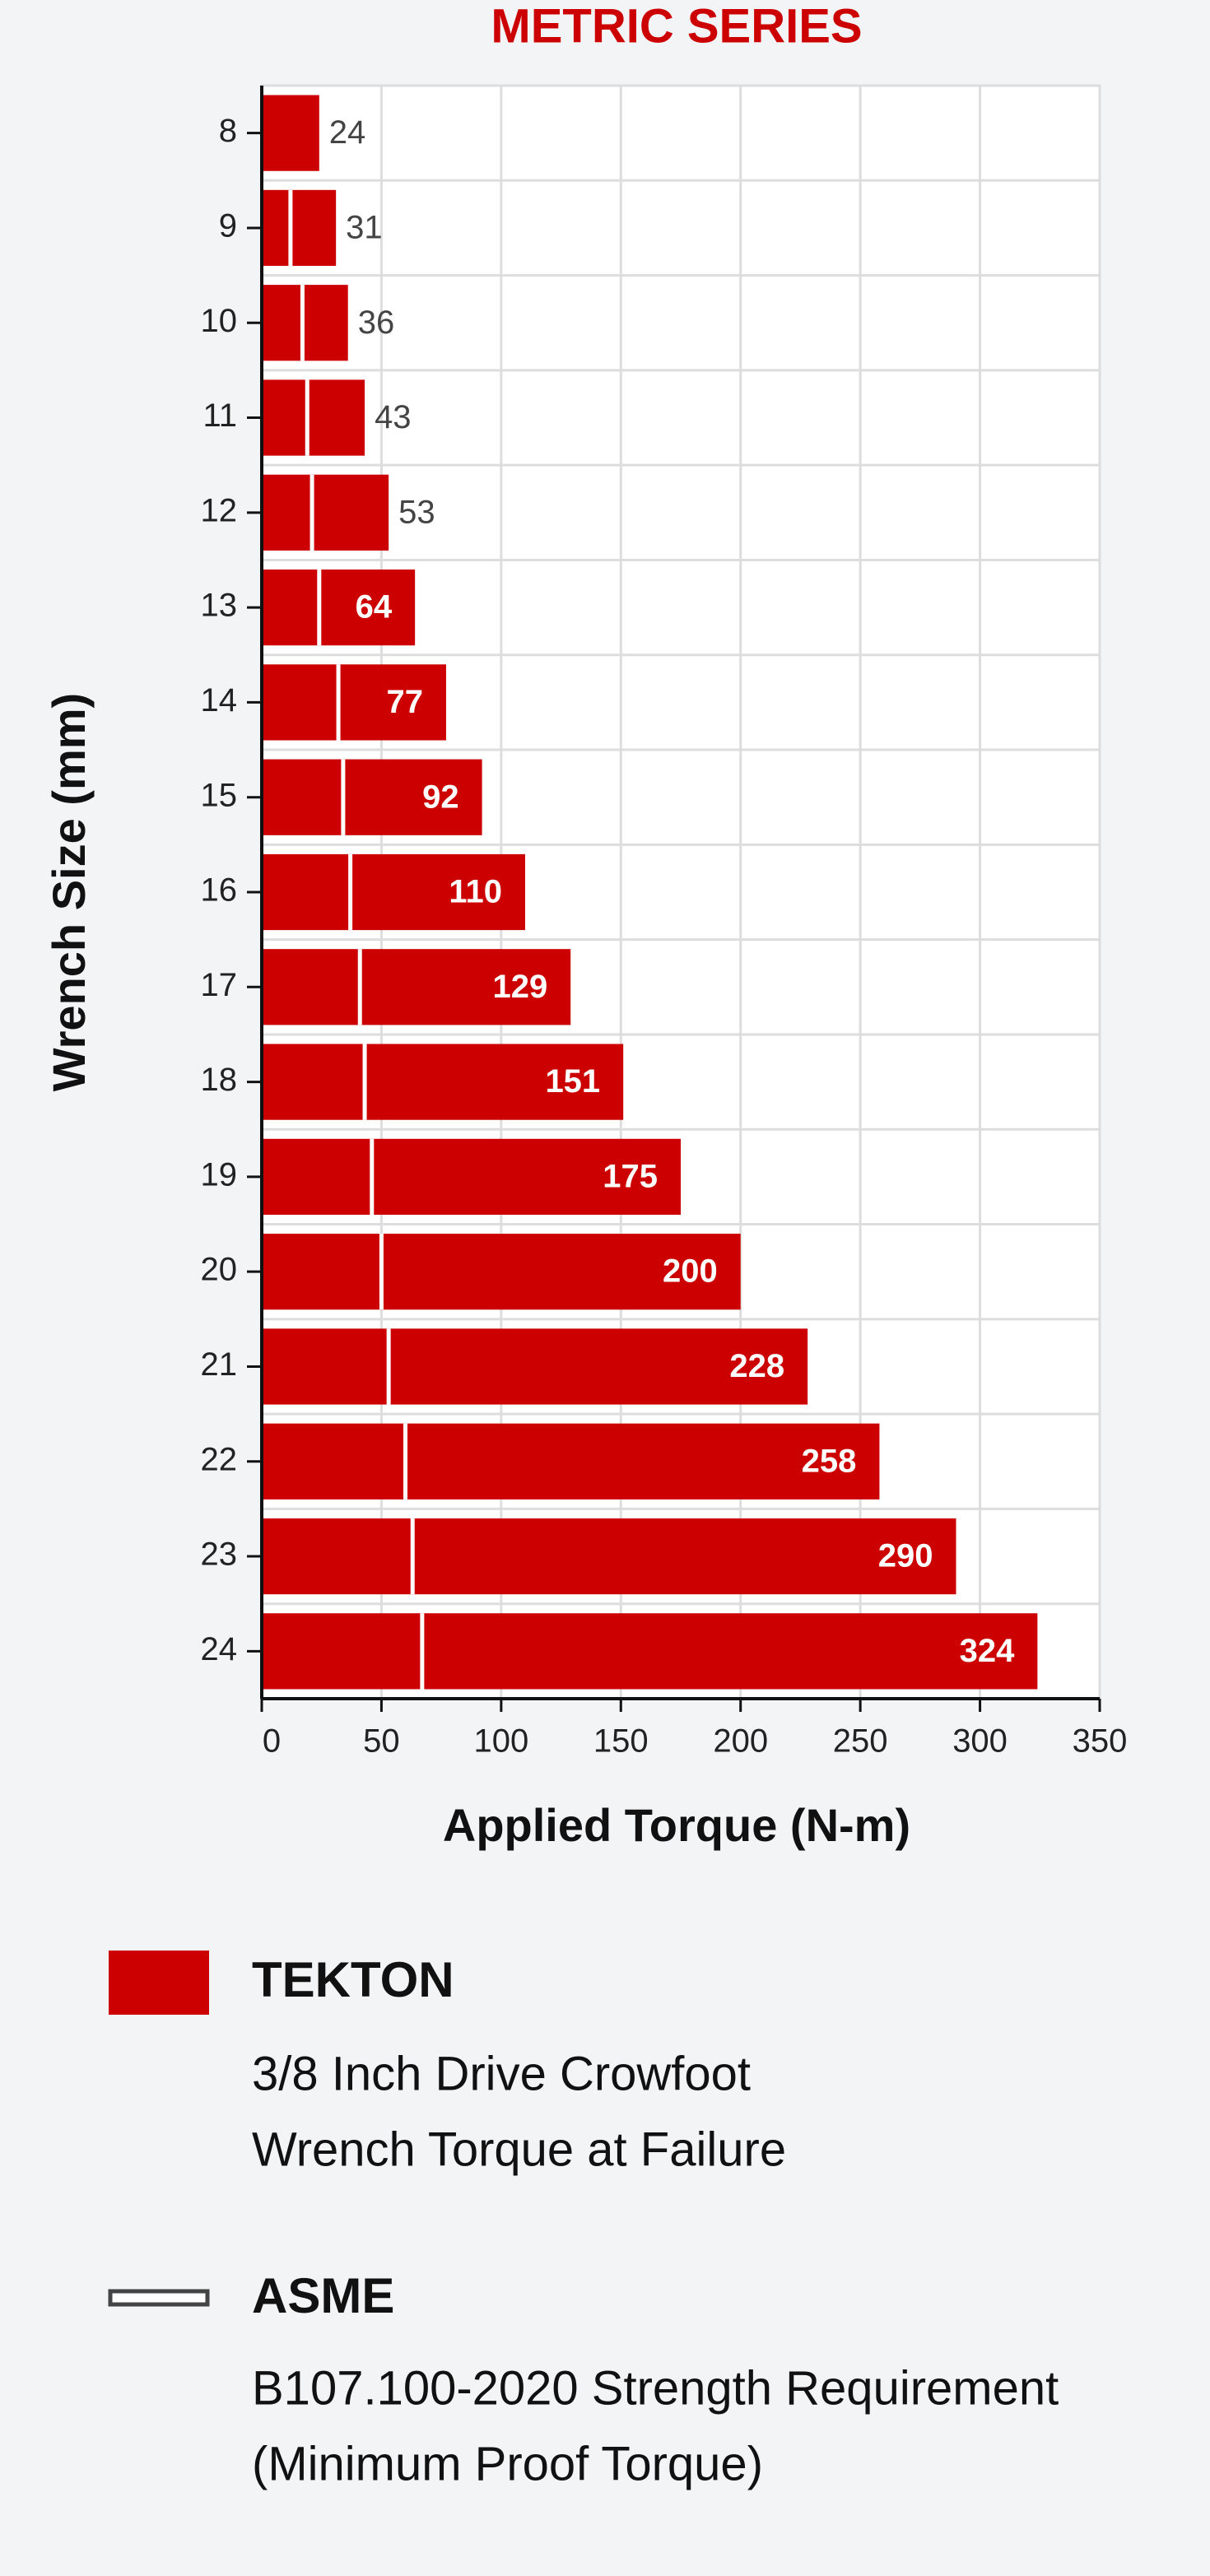 The width and height of the screenshot is (1210, 2576). Describe the element at coordinates (500, 1741) in the screenshot. I see `x-tick-label: 100` at that location.